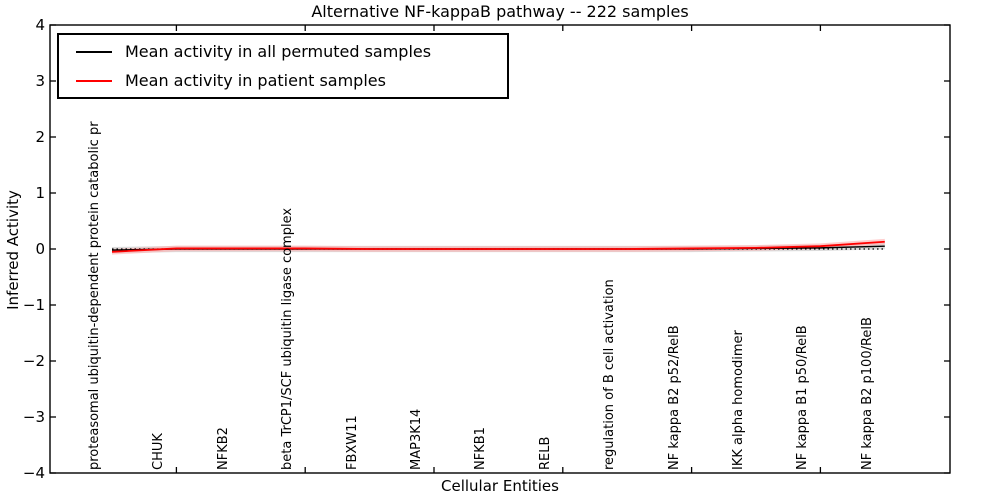 The height and width of the screenshot is (500, 1000). Describe the element at coordinates (545, 453) in the screenshot. I see `x-category-label: RELB` at that location.